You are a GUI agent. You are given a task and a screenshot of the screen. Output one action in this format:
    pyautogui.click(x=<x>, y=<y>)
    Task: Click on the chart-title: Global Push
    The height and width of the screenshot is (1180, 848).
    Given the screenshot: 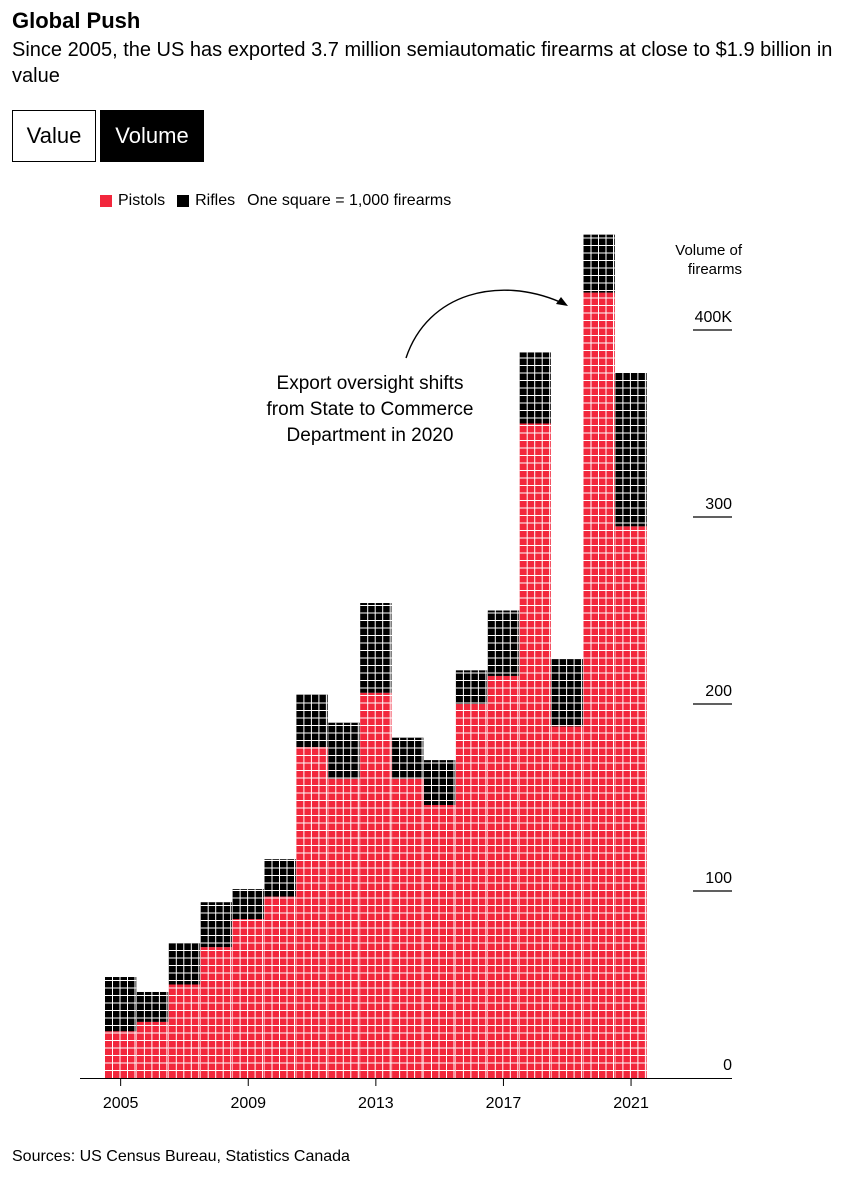 What is the action you would take?
    pyautogui.click(x=76, y=20)
    